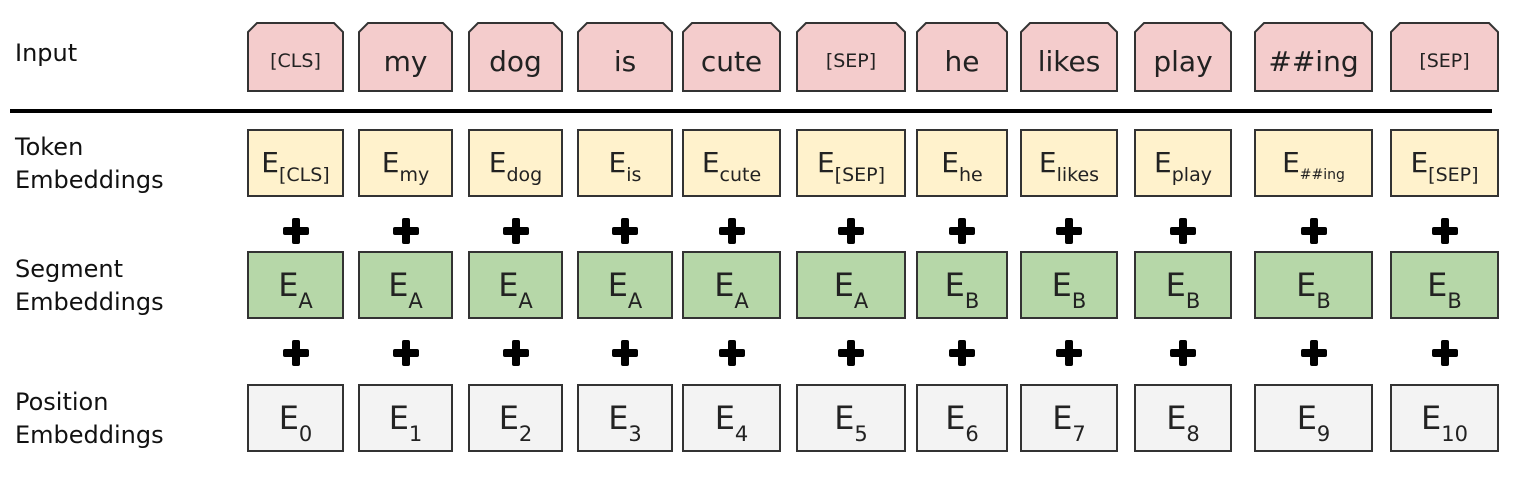 The height and width of the screenshot is (484, 1524). What do you see at coordinates (751, 111) in the screenshot?
I see `divider-line` at bounding box center [751, 111].